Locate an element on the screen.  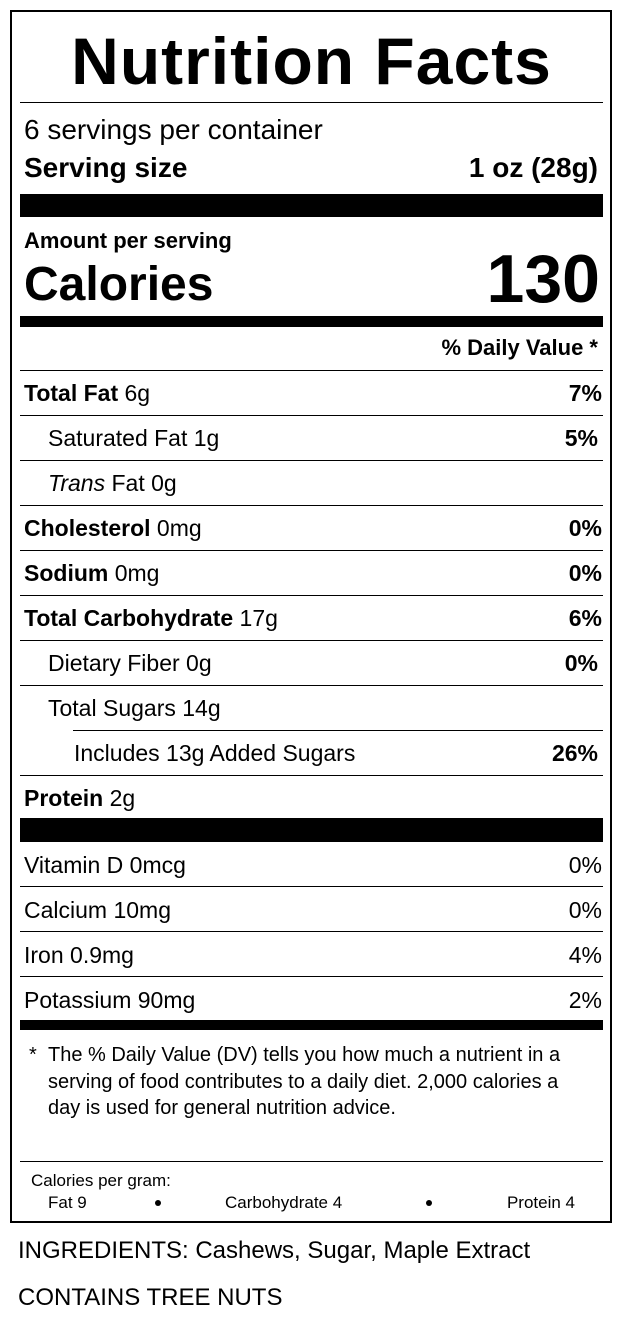
nutrient-row: Includes 13g Added Sugars 26% is located at coordinates (336, 752).